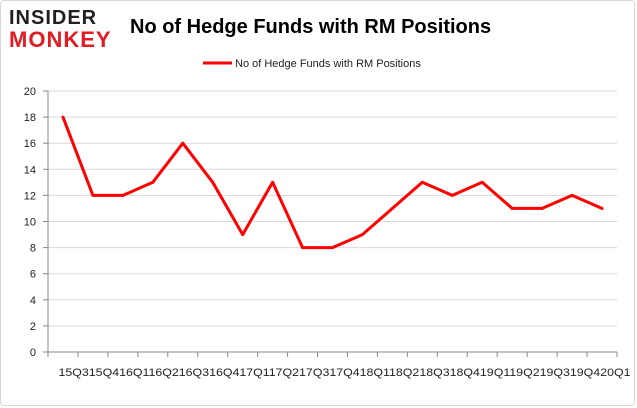 The image size is (637, 408). What do you see at coordinates (60, 39) in the screenshot?
I see `logo-text-monkey: MONKEY` at bounding box center [60, 39].